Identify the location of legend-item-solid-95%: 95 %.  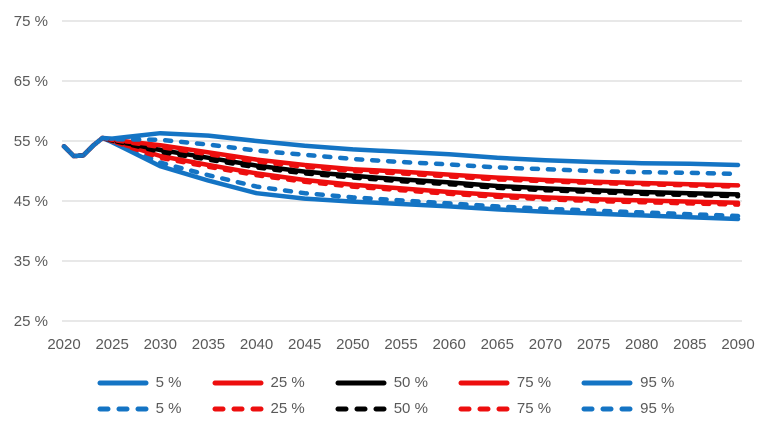
(627, 382).